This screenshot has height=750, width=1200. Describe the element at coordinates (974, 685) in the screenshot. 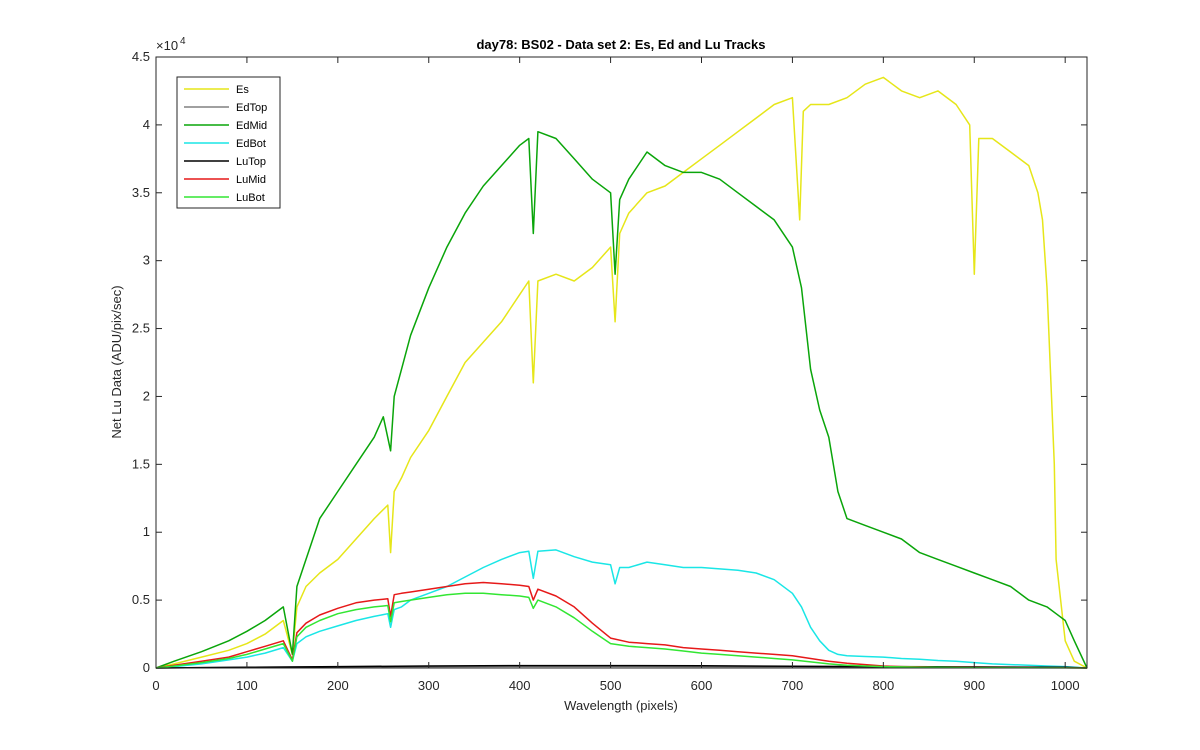

I see `x-tick-label: 900` at that location.